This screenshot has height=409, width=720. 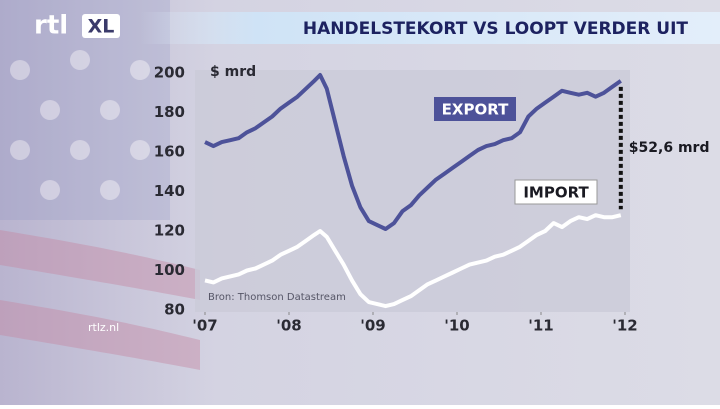 I want to click on logo-badge-box, so click(x=101, y=26).